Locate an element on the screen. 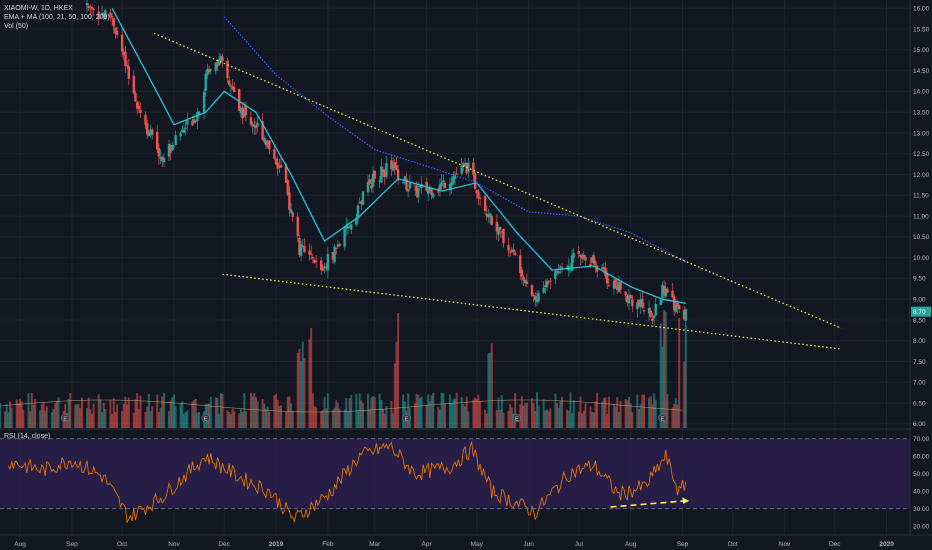 The height and width of the screenshot is (550, 932). rsi-tick-label: 20.00 is located at coordinates (921, 527).